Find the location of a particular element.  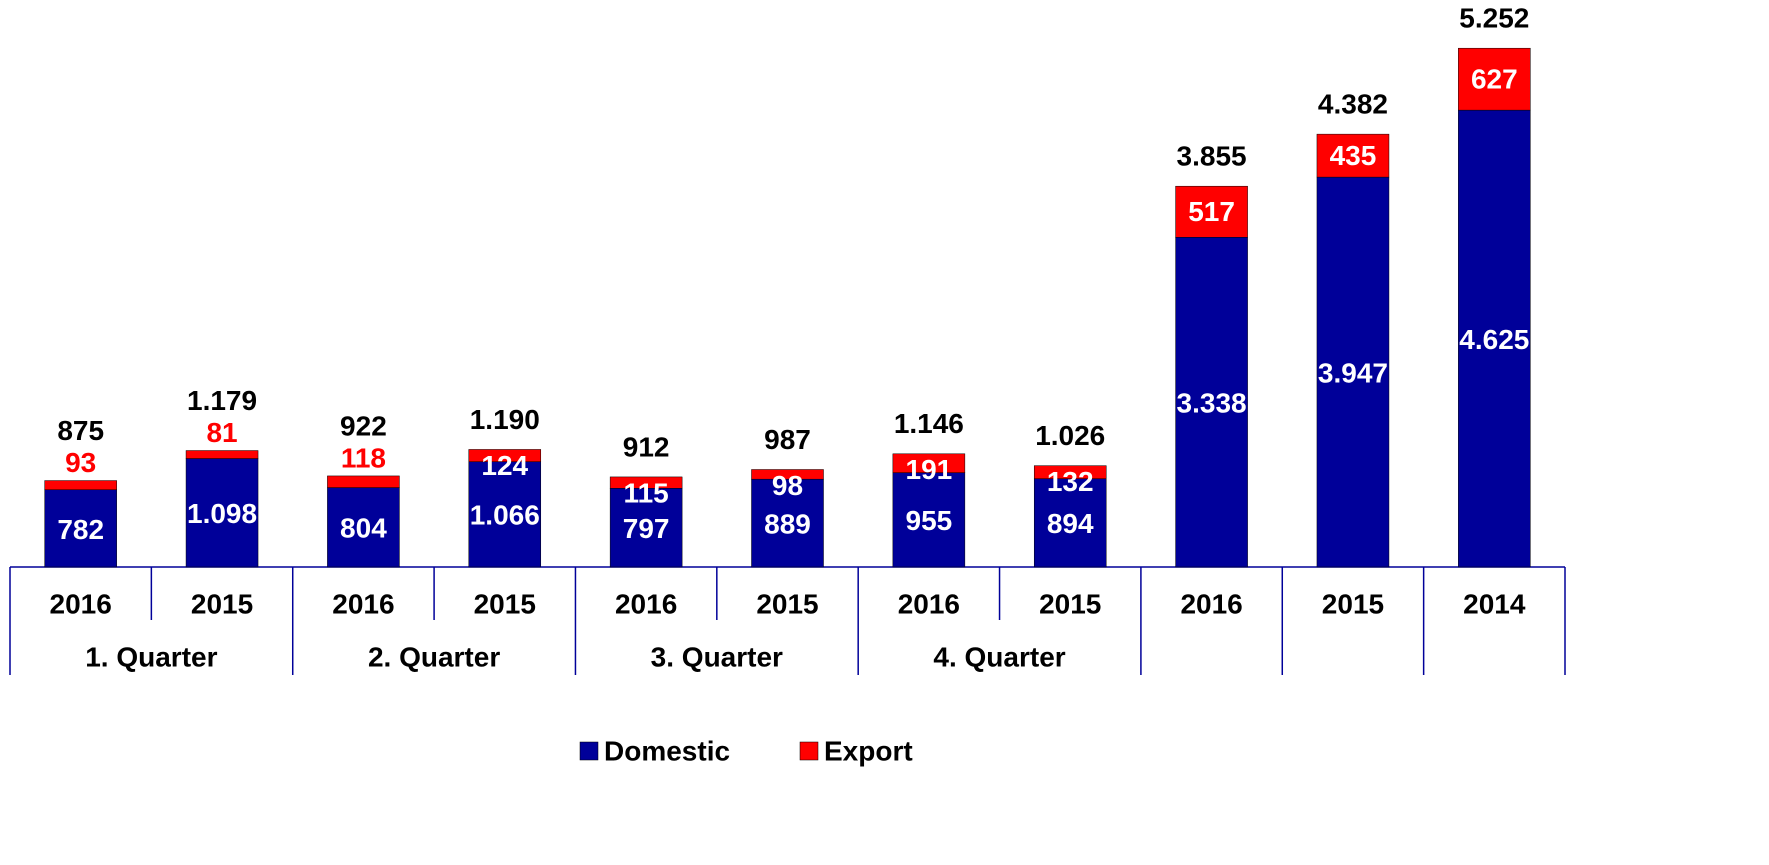

value-label: 93 is located at coordinates (80, 462).